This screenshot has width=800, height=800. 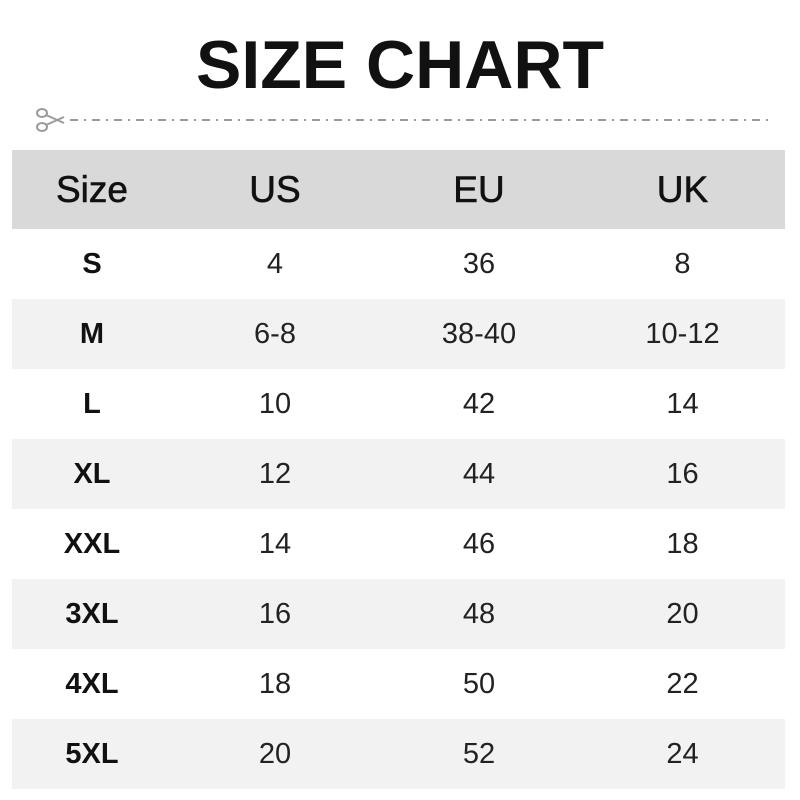 What do you see at coordinates (479, 473) in the screenshot?
I see `cell-eu: 44` at bounding box center [479, 473].